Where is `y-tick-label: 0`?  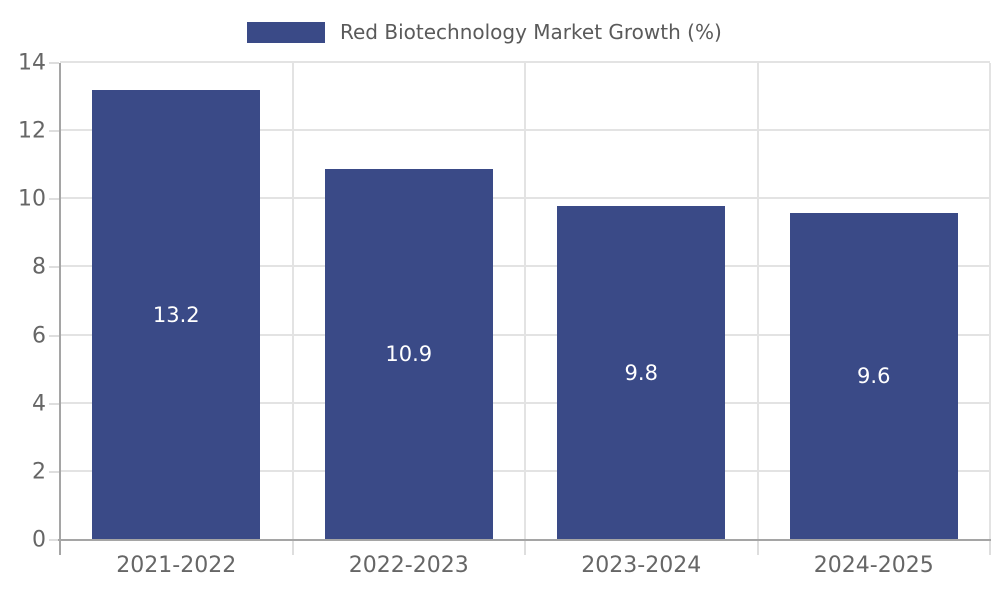 y-tick-label: 0 is located at coordinates (39, 540).